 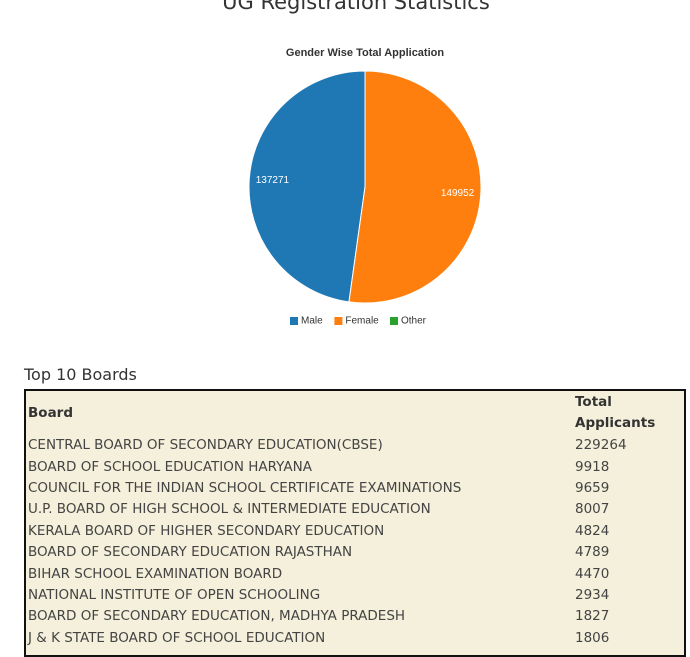 What do you see at coordinates (615, 412) in the screenshot?
I see `header-cell: Total Applicants` at bounding box center [615, 412].